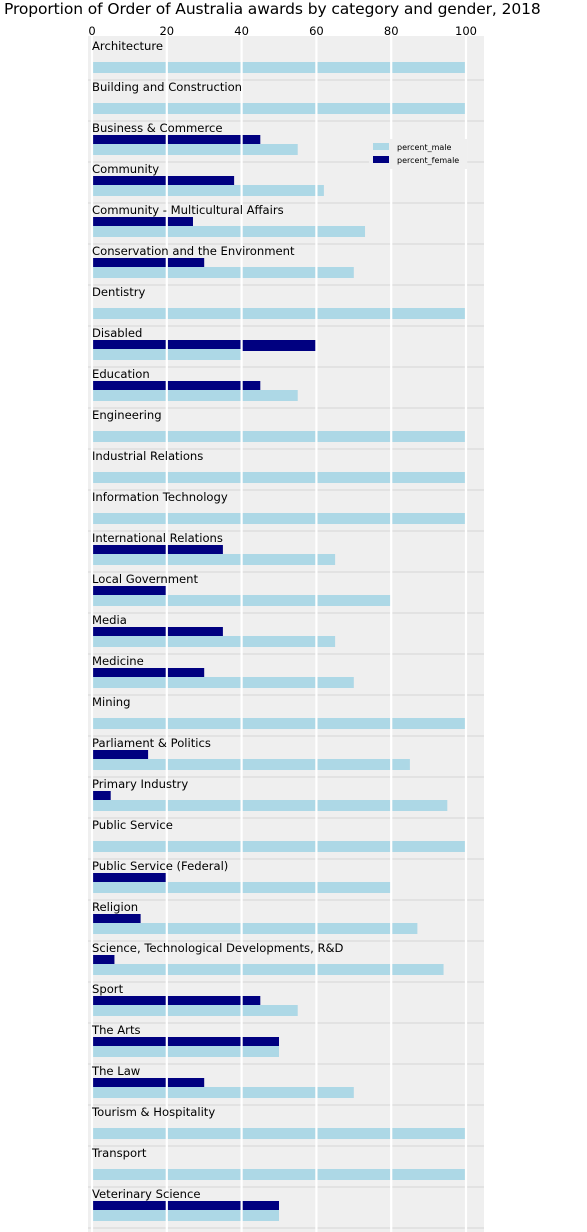 Image resolution: width=587 pixels, height=1232 pixels. What do you see at coordinates (160, 497) in the screenshot?
I see `category-label: Information Technology` at bounding box center [160, 497].